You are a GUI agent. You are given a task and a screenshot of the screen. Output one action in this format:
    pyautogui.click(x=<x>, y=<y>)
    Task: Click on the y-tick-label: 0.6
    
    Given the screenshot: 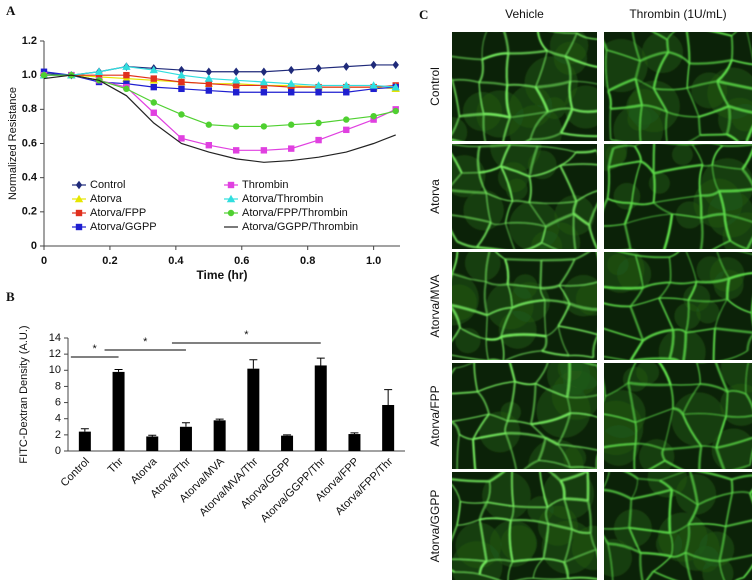 What is the action you would take?
    pyautogui.click(x=29, y=143)
    